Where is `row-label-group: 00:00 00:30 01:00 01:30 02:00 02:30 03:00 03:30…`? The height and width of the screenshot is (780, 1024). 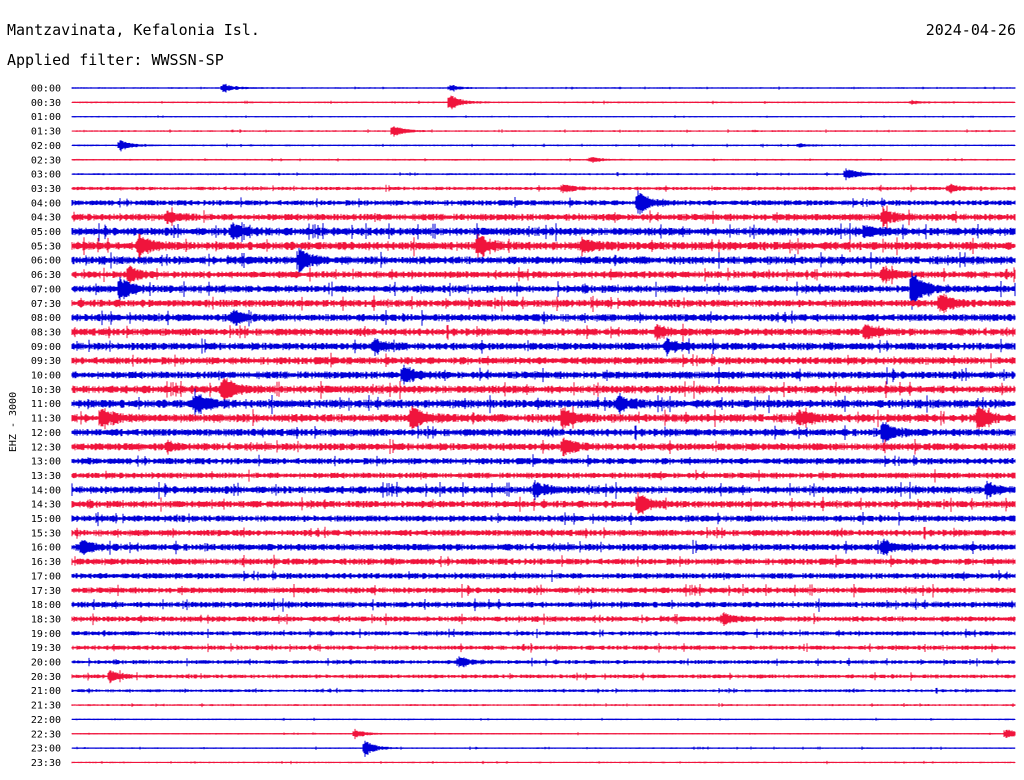
row-label-group: 00:00 00:30 01:00 01:30 02:00 02:30 03:00 03:30… is located at coordinates (46, 426).